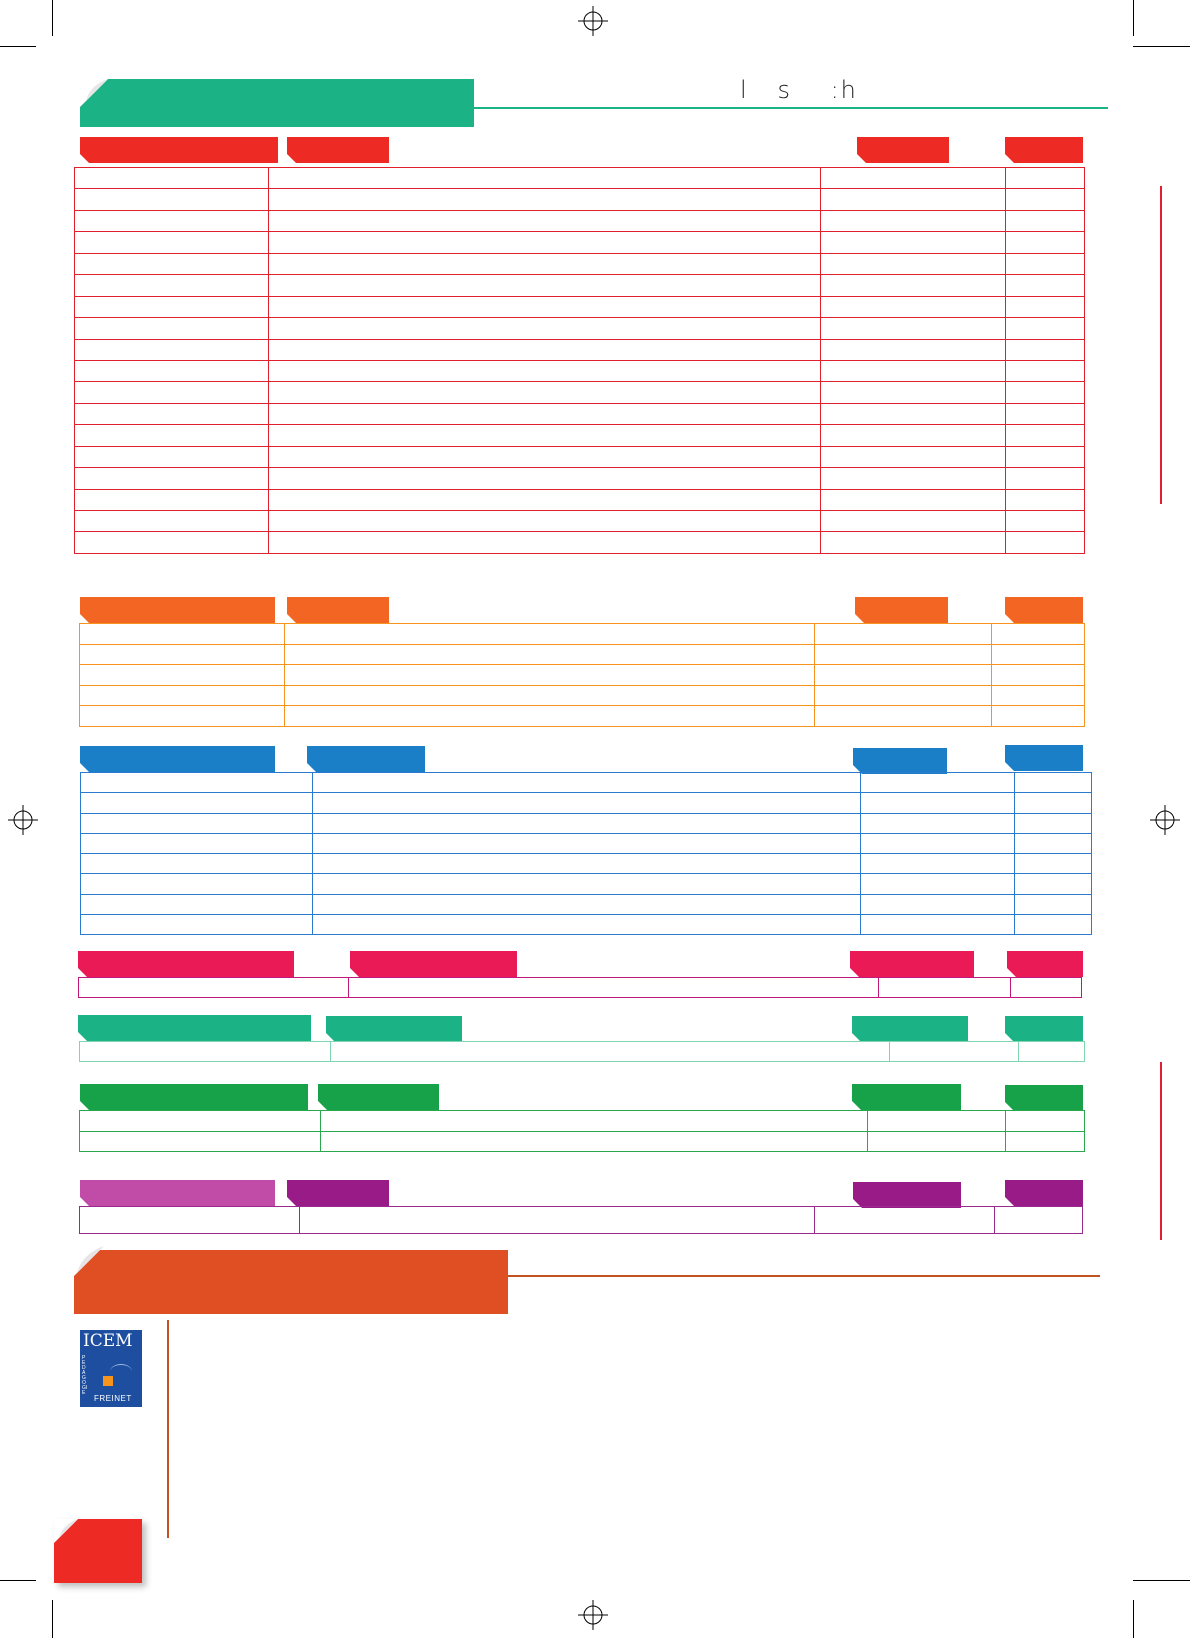 The height and width of the screenshot is (1638, 1190). What do you see at coordinates (108, 1341) in the screenshot?
I see `logo-title: ICEM` at bounding box center [108, 1341].